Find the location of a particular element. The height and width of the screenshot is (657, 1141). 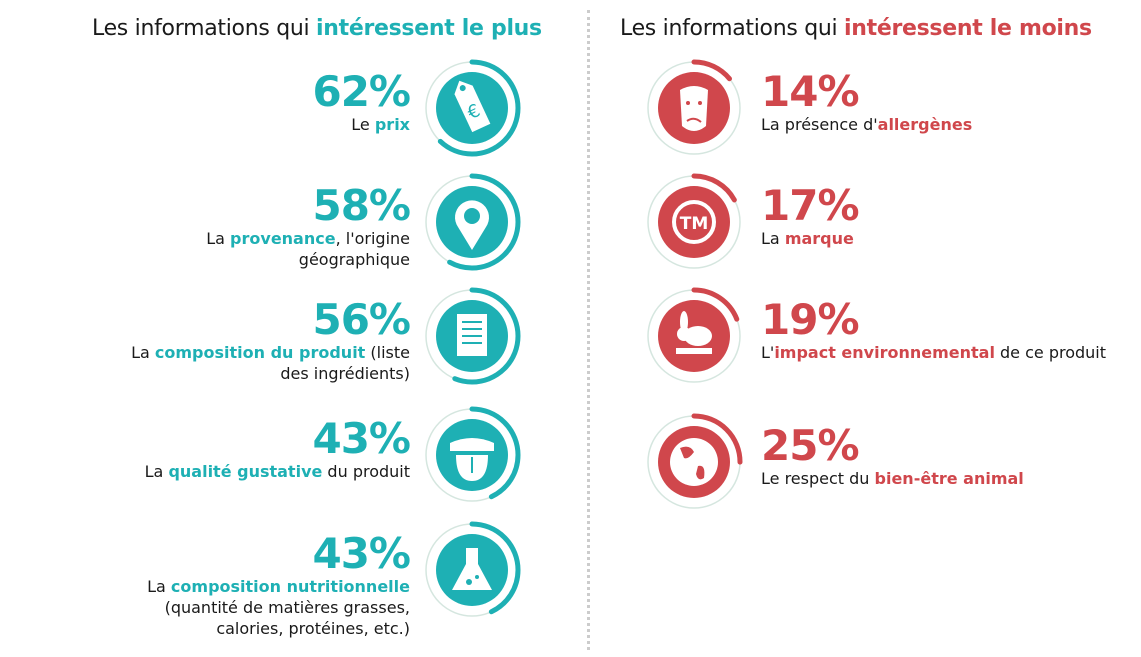

location-pin-gauge is located at coordinates (472, 222).